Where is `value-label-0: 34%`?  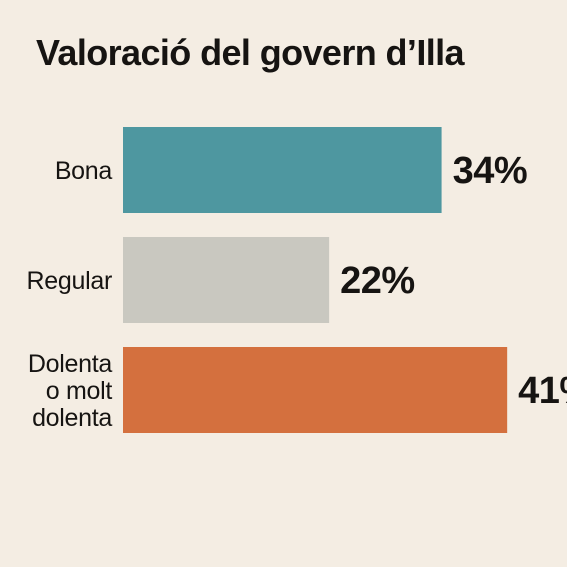
value-label-0: 34% is located at coordinates (490, 171).